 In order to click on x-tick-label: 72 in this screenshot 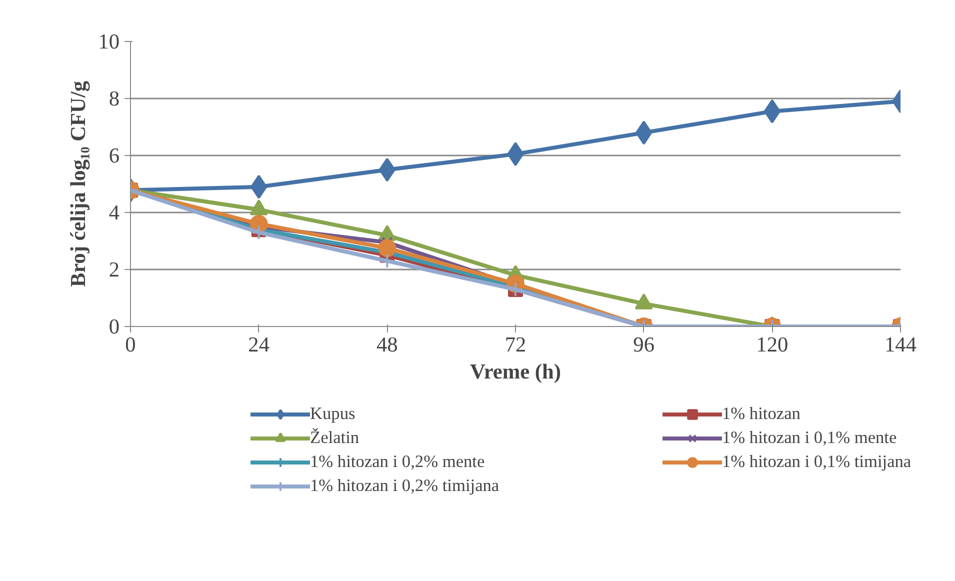, I will do `click(515, 344)`.